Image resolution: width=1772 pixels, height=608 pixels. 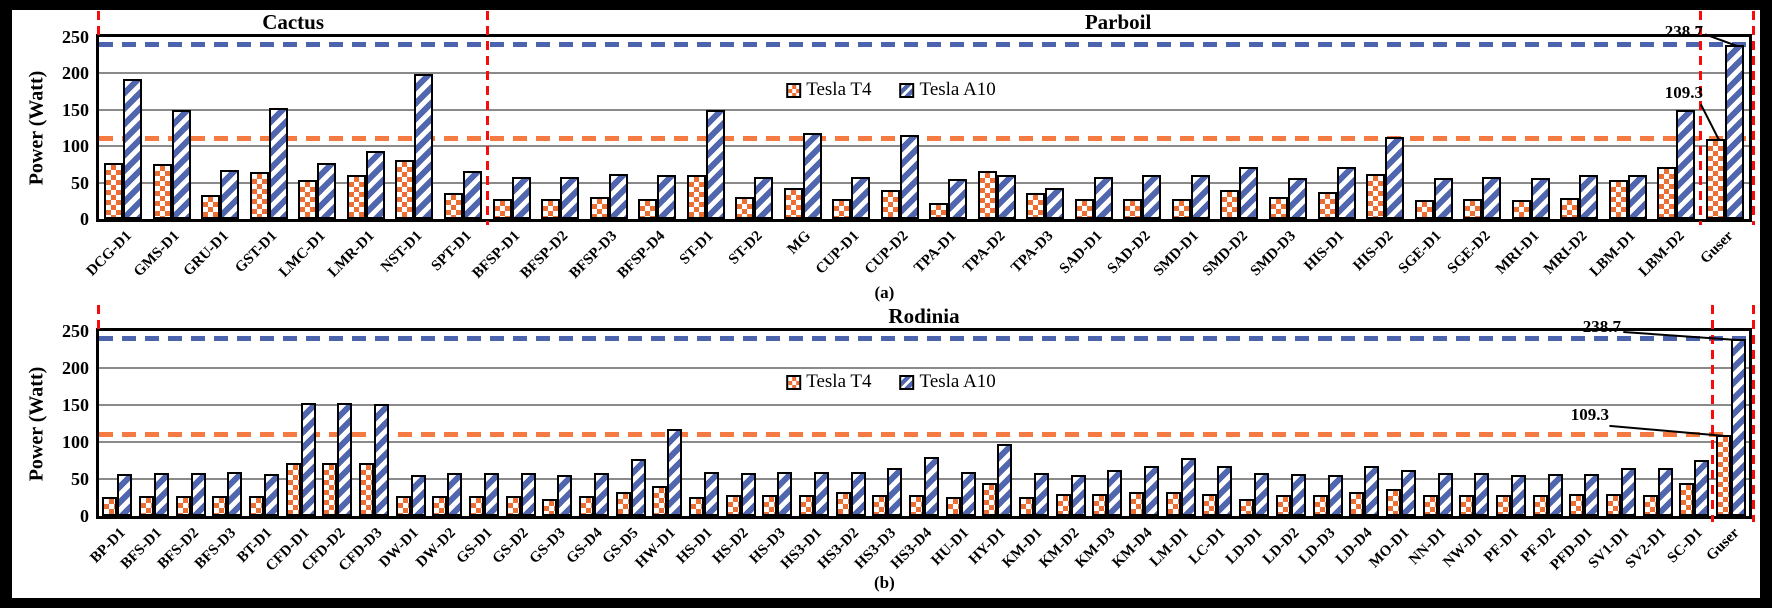 What do you see at coordinates (794, 90) in the screenshot?
I see `tesla-t4-swatch-icon` at bounding box center [794, 90].